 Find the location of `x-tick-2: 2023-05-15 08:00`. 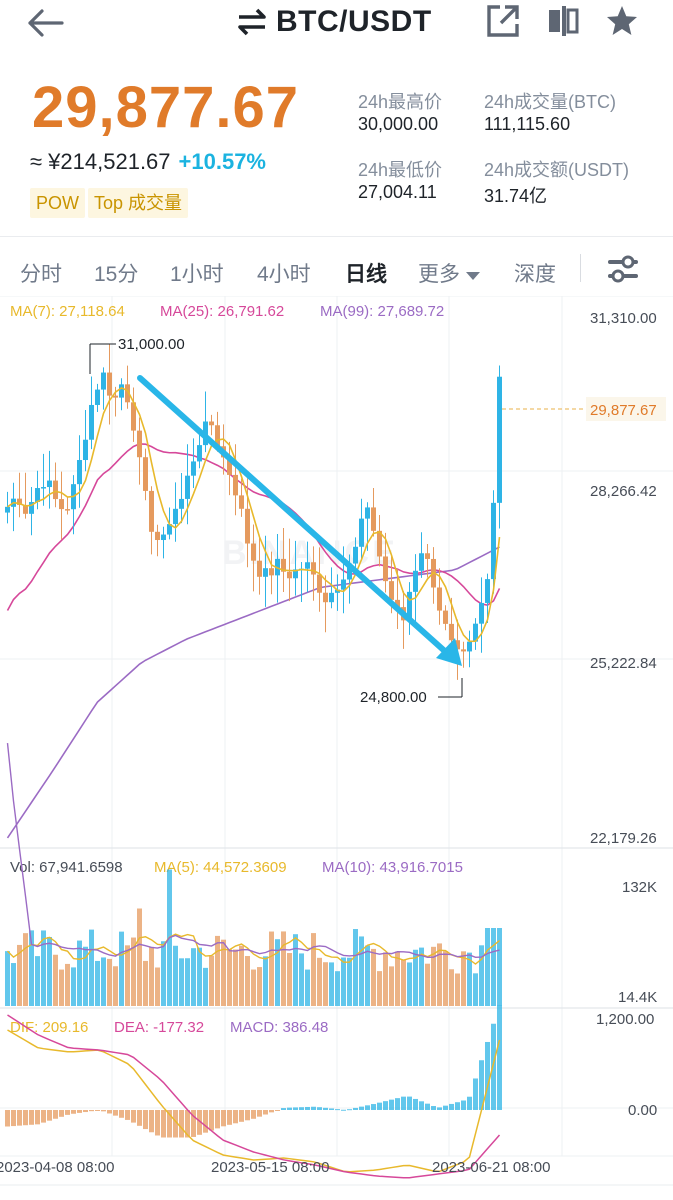

x-tick-2: 2023-05-15 08:00 is located at coordinates (270, 1167).